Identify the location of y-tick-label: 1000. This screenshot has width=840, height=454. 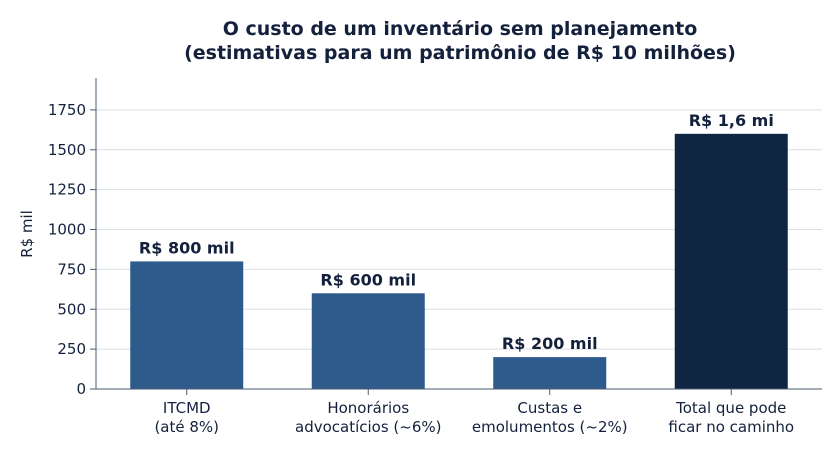
(67, 230).